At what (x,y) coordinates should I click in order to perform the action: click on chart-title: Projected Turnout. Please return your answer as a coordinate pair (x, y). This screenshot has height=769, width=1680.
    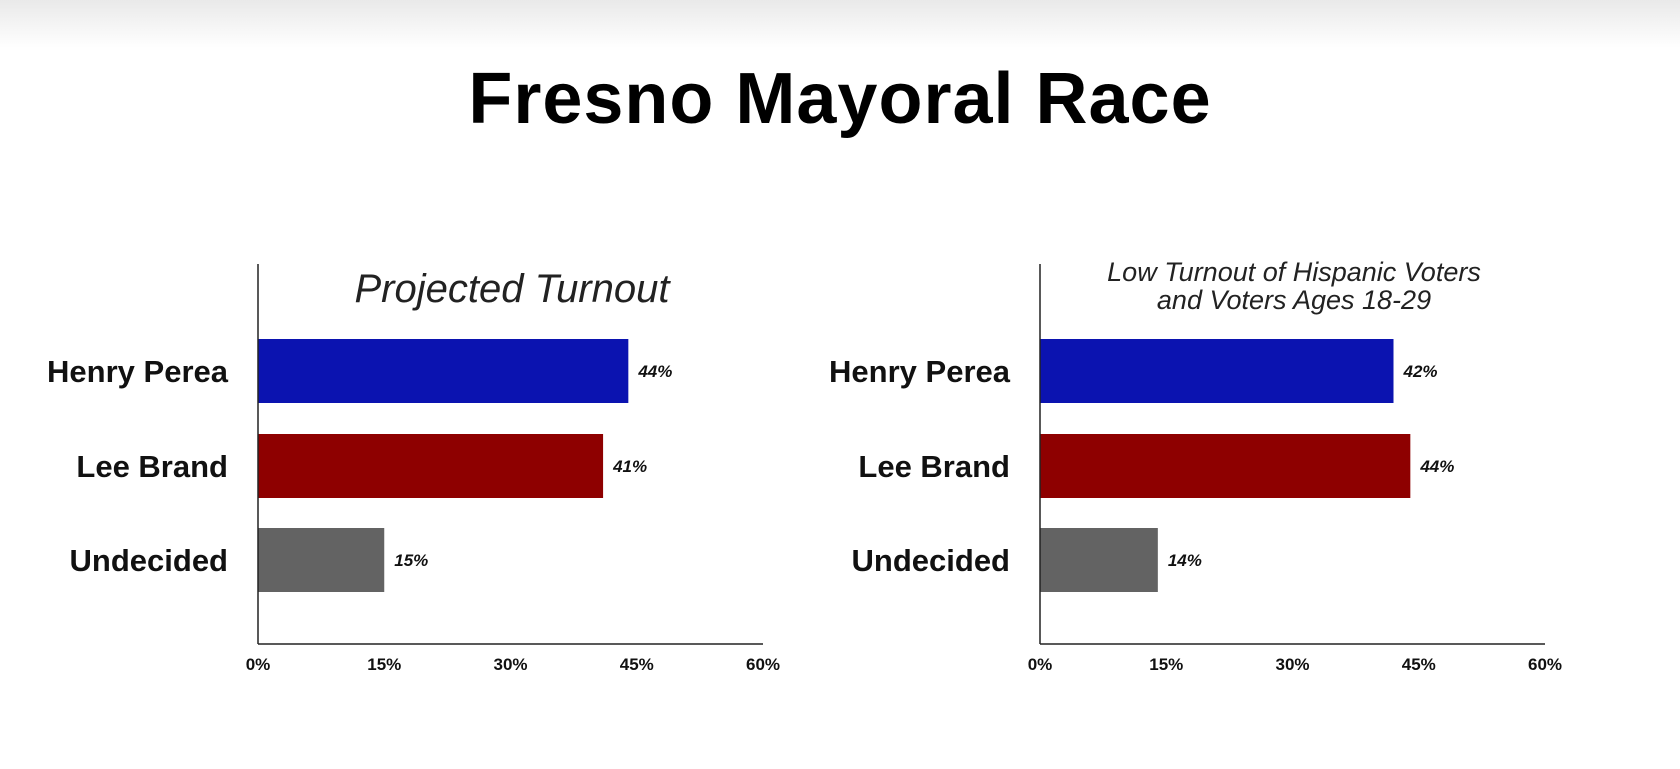
    Looking at the image, I should click on (513, 289).